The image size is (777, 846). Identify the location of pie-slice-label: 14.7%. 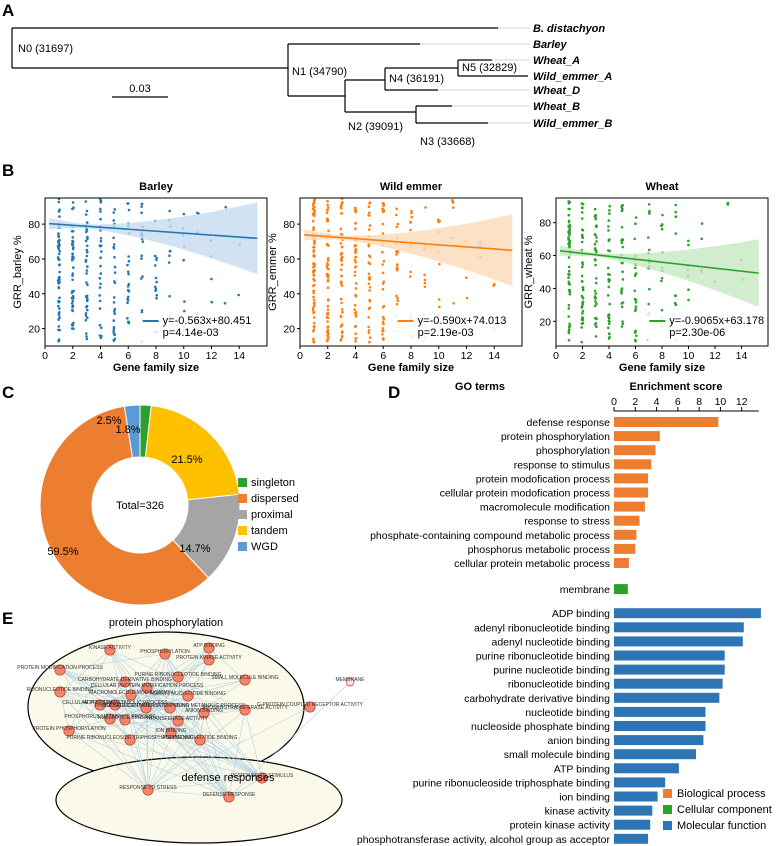
(194, 549).